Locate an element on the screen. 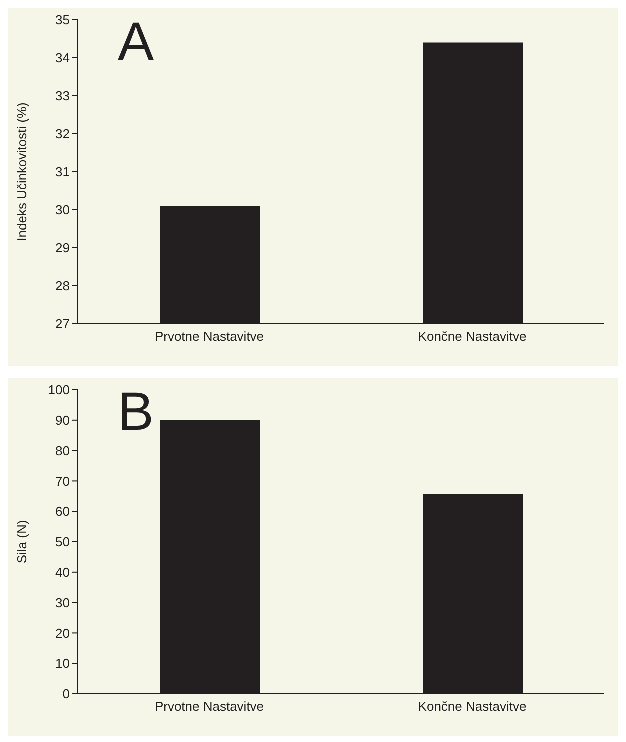 This screenshot has height=742, width=626. y-tick-label: 60 is located at coordinates (63, 512).